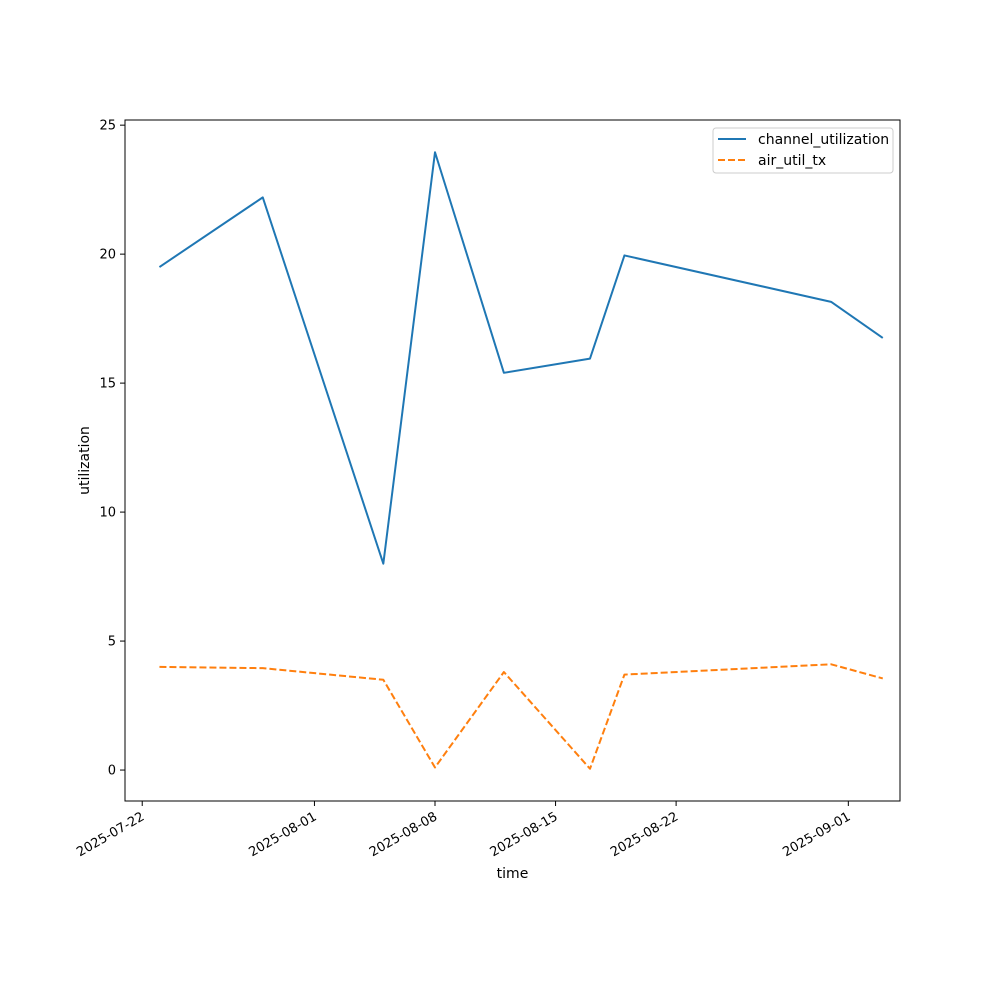 The height and width of the screenshot is (1000, 1000). I want to click on legend-box, so click(803, 150).